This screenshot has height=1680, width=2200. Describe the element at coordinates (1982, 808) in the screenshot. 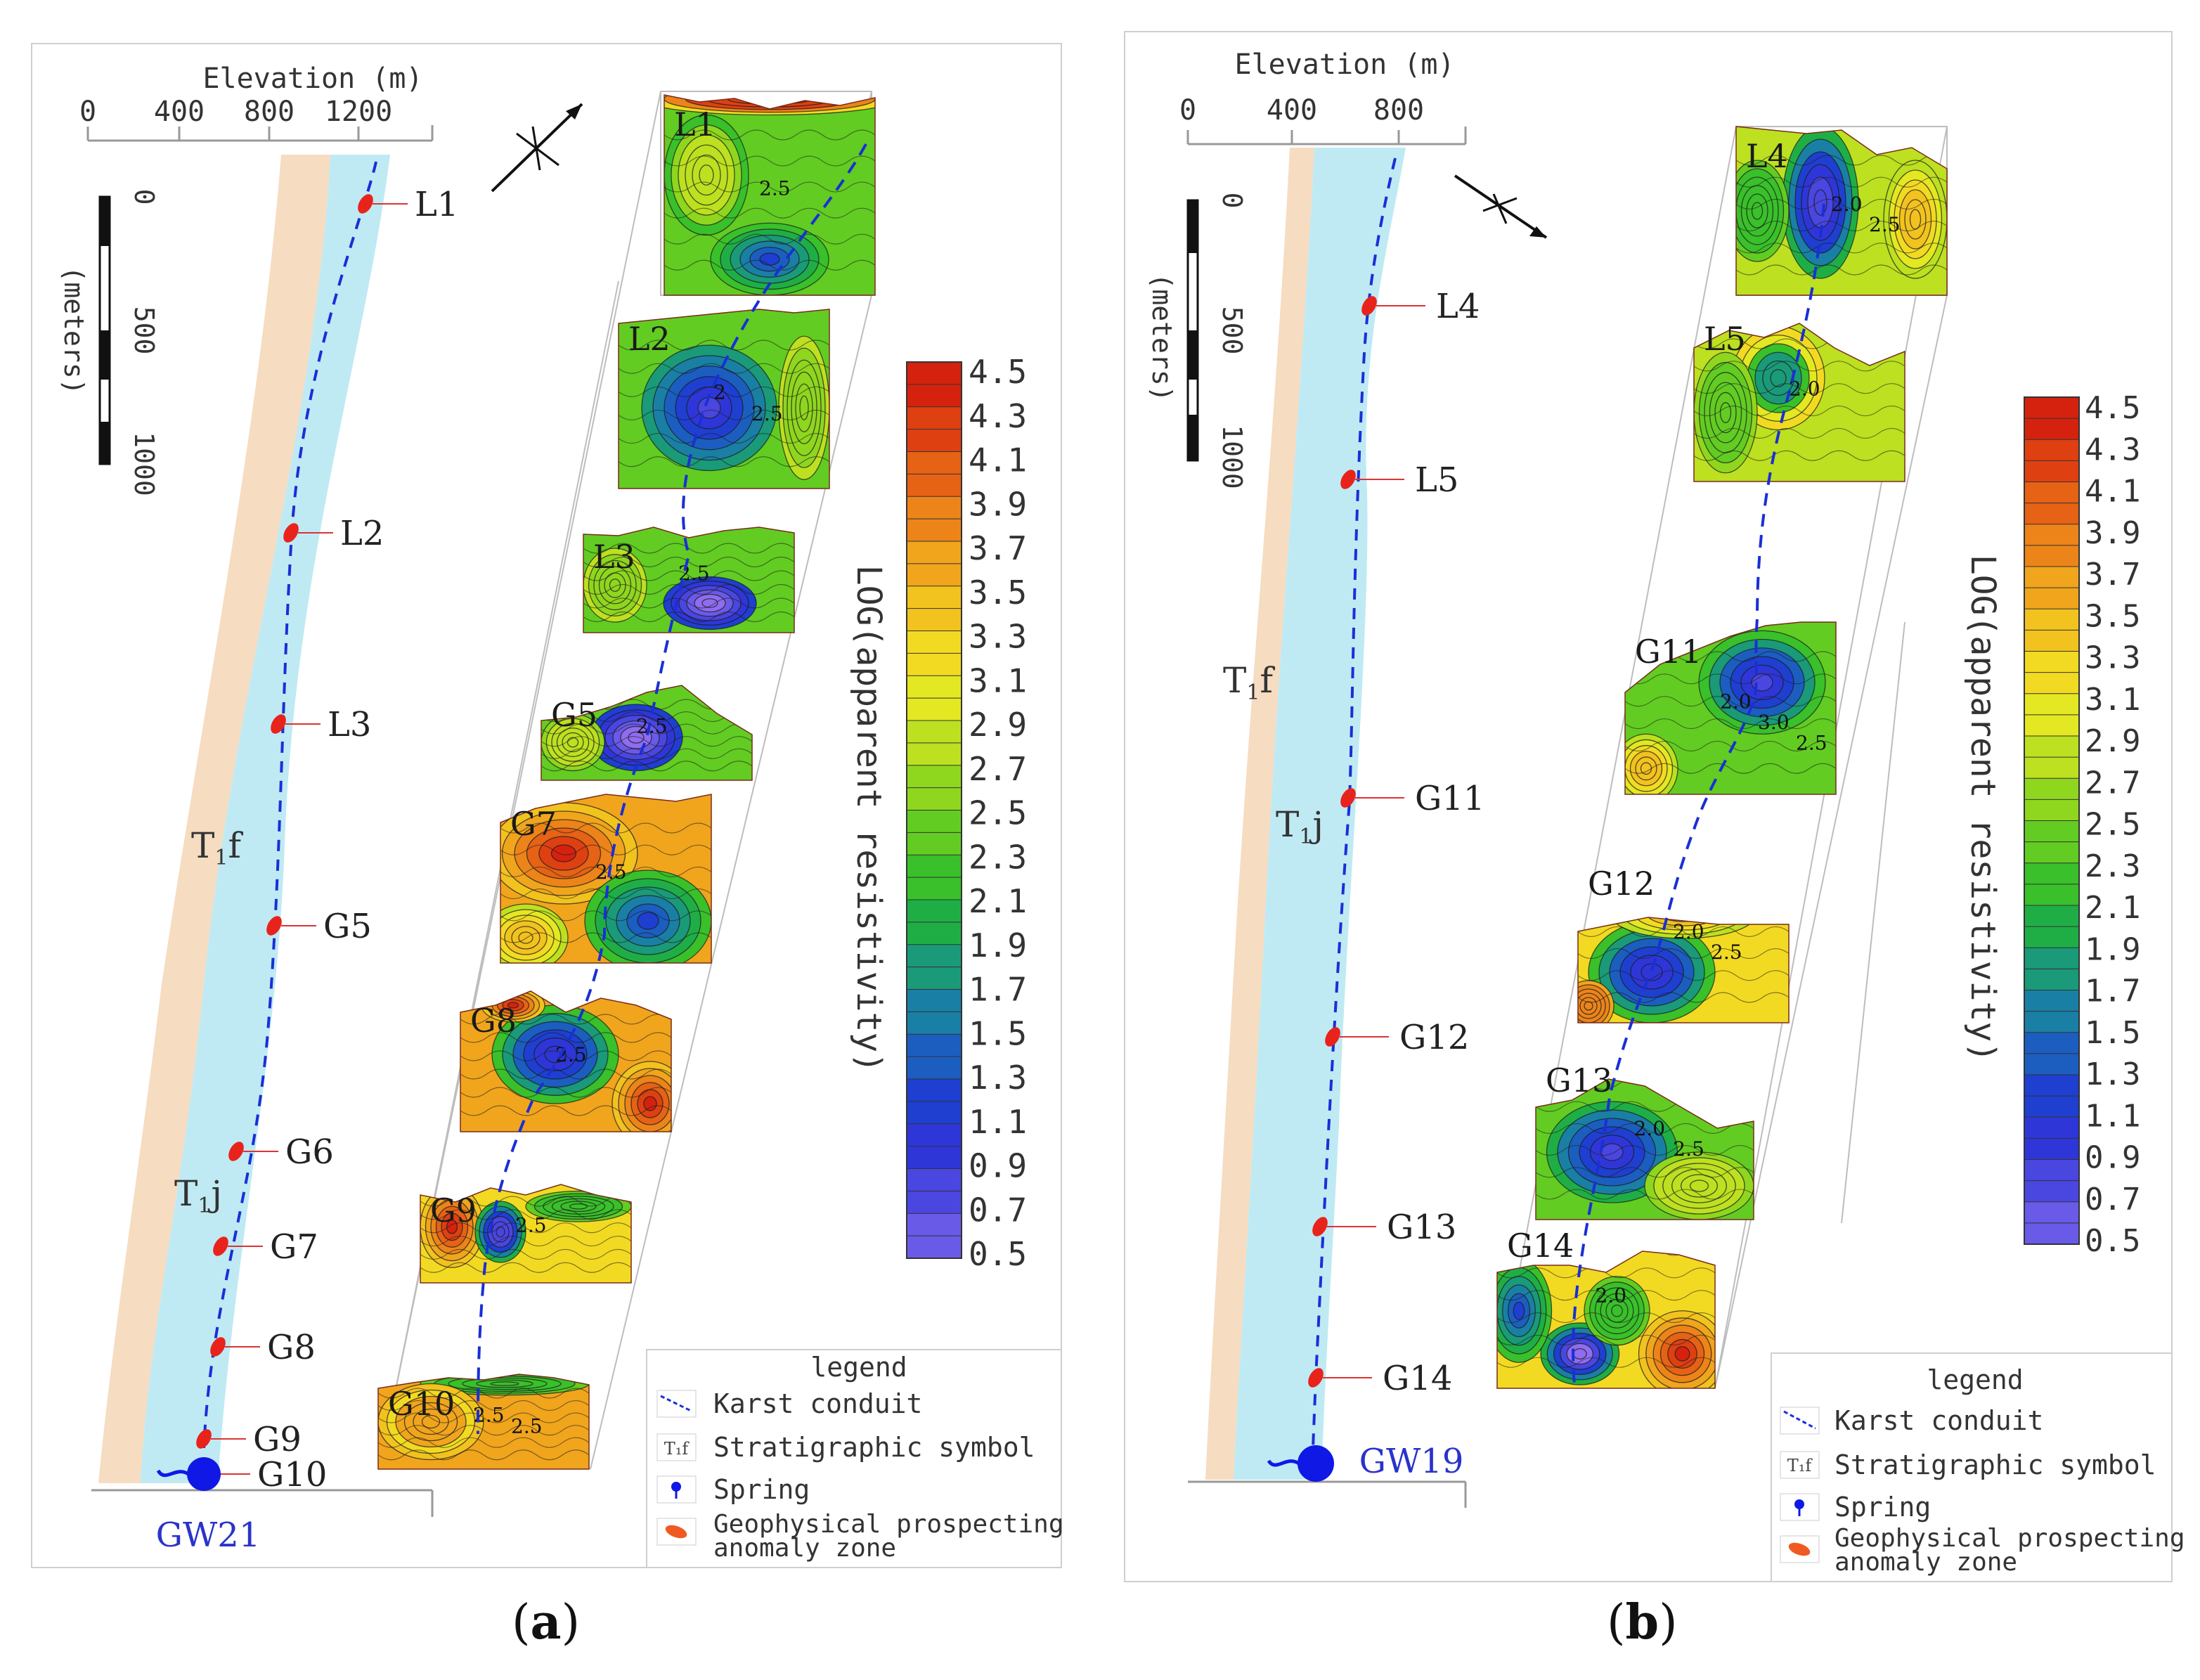

I see `colorbar-title: LOG(apparent resistivity)` at that location.